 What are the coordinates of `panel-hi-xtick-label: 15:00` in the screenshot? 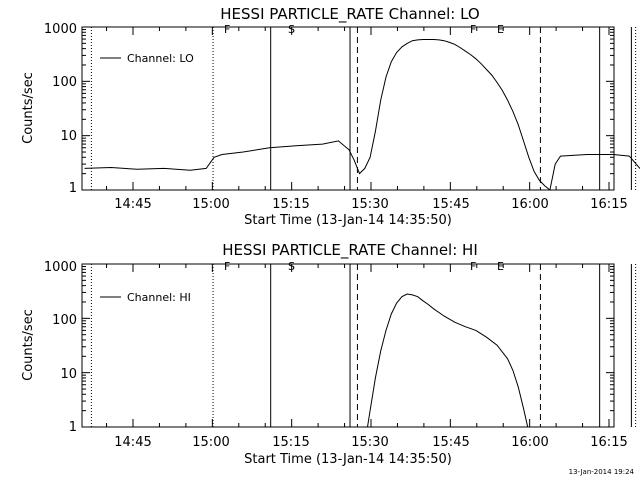 It's located at (210, 442).